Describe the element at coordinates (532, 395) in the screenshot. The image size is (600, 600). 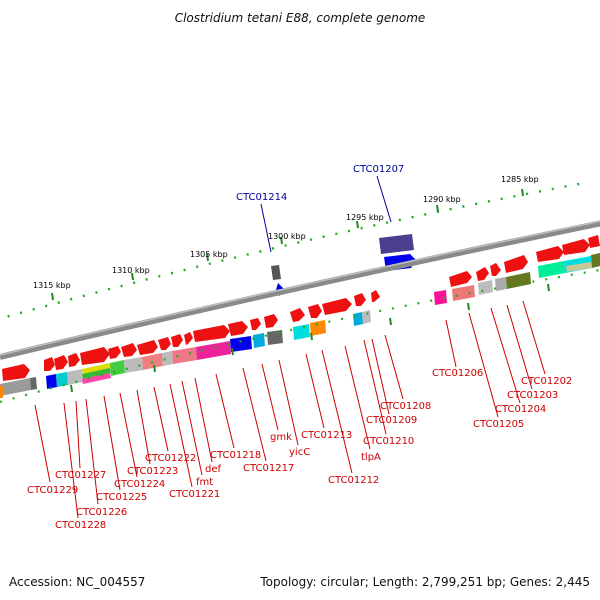
I see `gene-label-ctc01203: CTC01203` at that location.